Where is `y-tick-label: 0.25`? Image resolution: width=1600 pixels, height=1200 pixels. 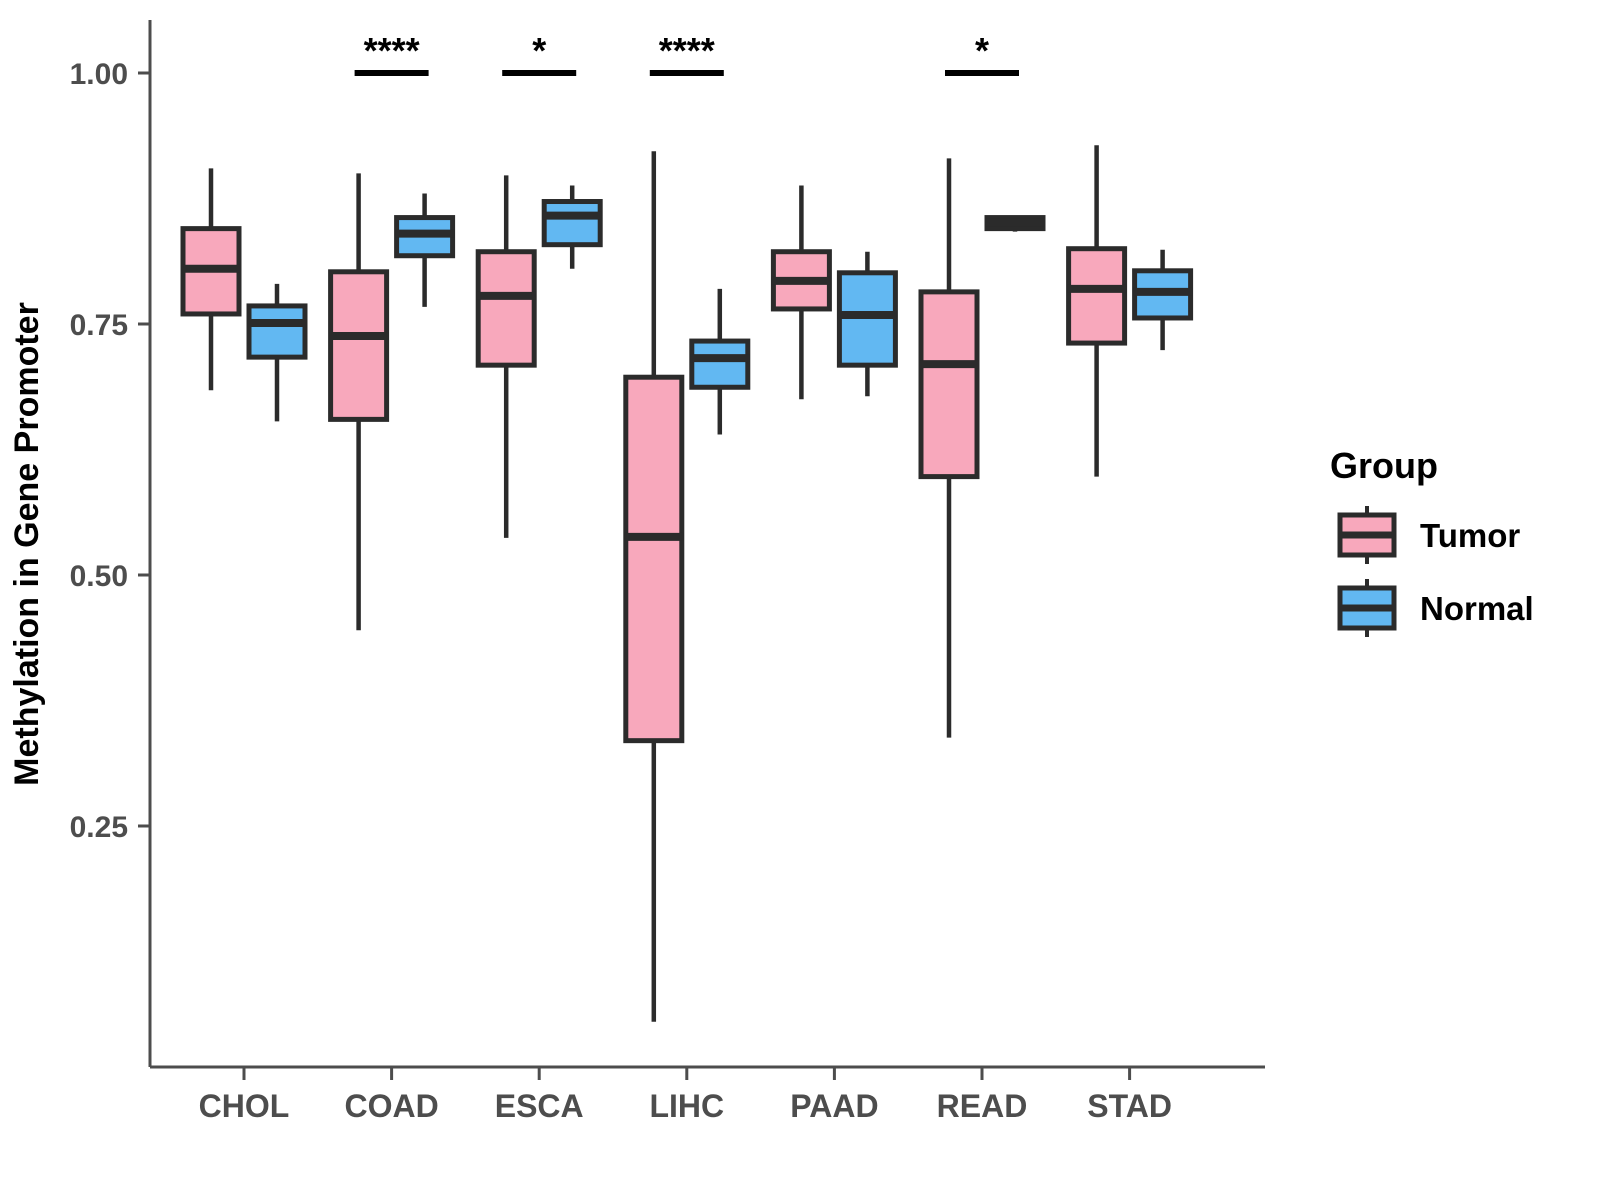
y-tick-label: 0.25 is located at coordinates (99, 827).